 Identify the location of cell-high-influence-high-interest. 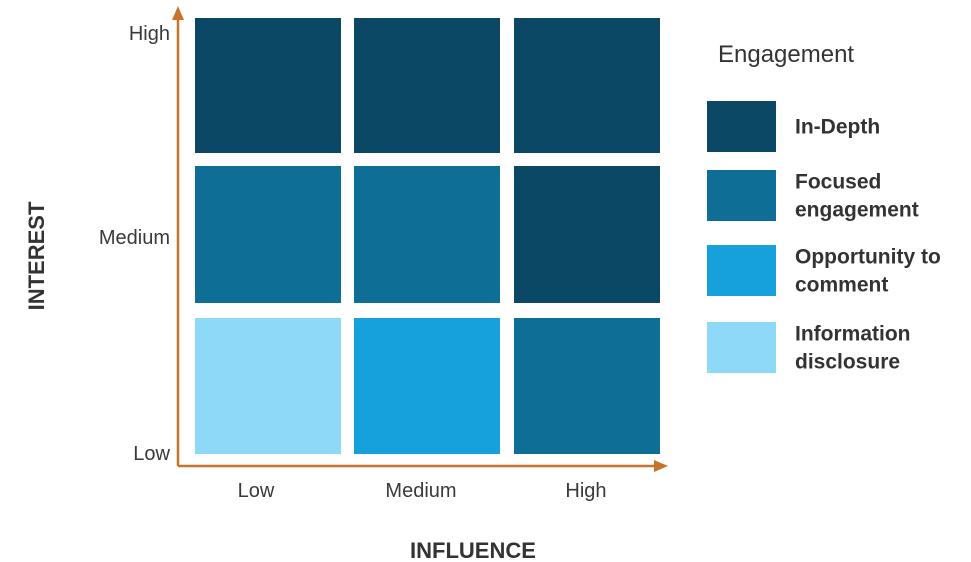
(587, 85).